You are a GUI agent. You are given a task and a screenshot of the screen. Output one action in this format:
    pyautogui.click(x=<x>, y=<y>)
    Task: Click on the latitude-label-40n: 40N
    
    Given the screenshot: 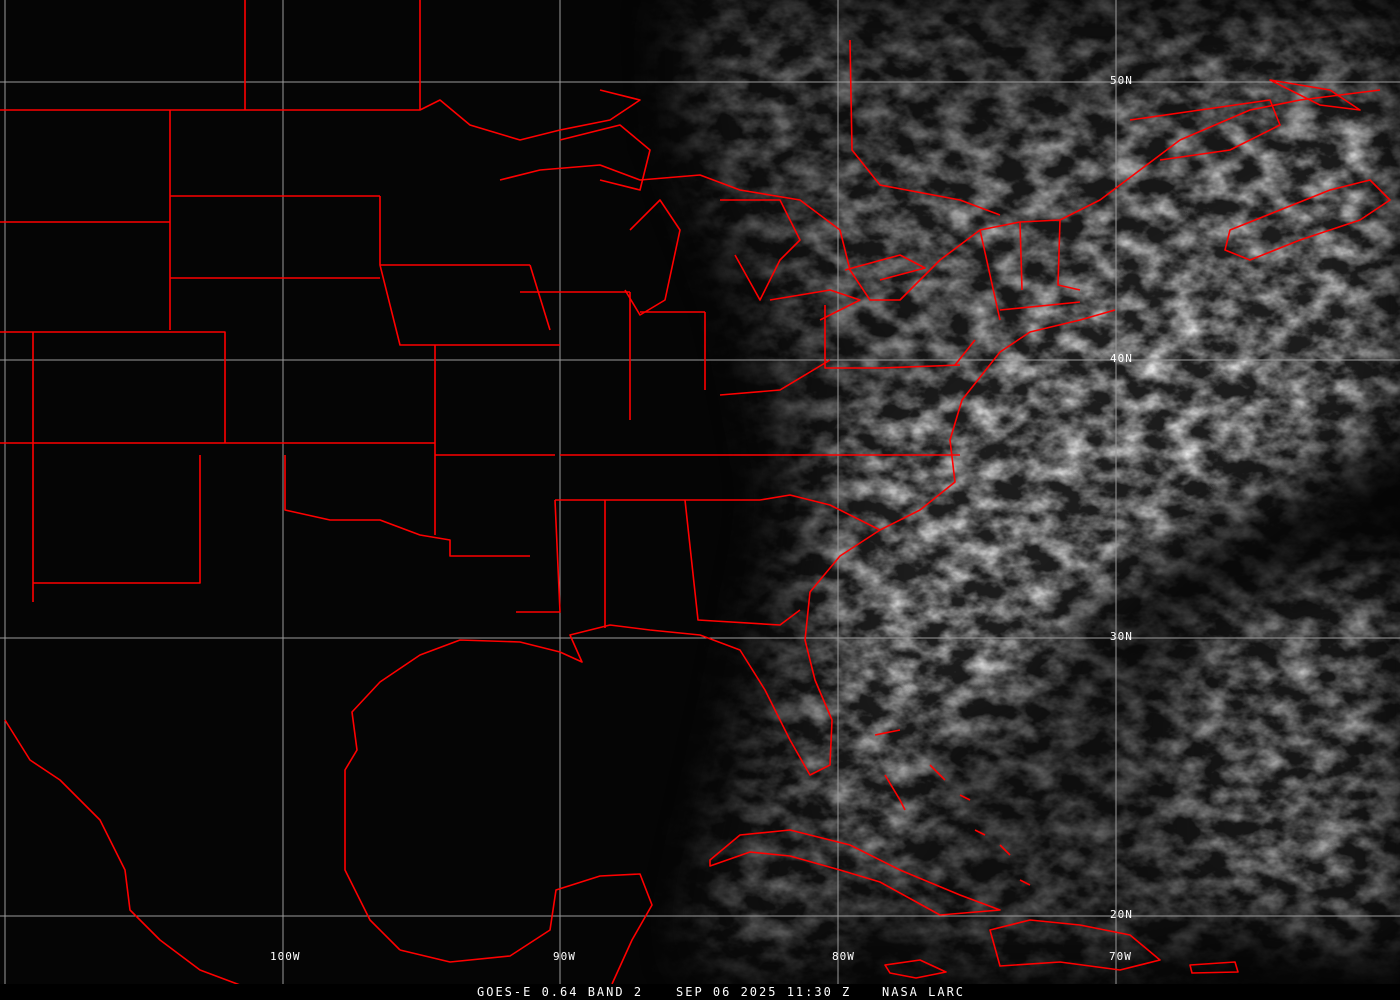 What is the action you would take?
    pyautogui.click(x=1121, y=358)
    